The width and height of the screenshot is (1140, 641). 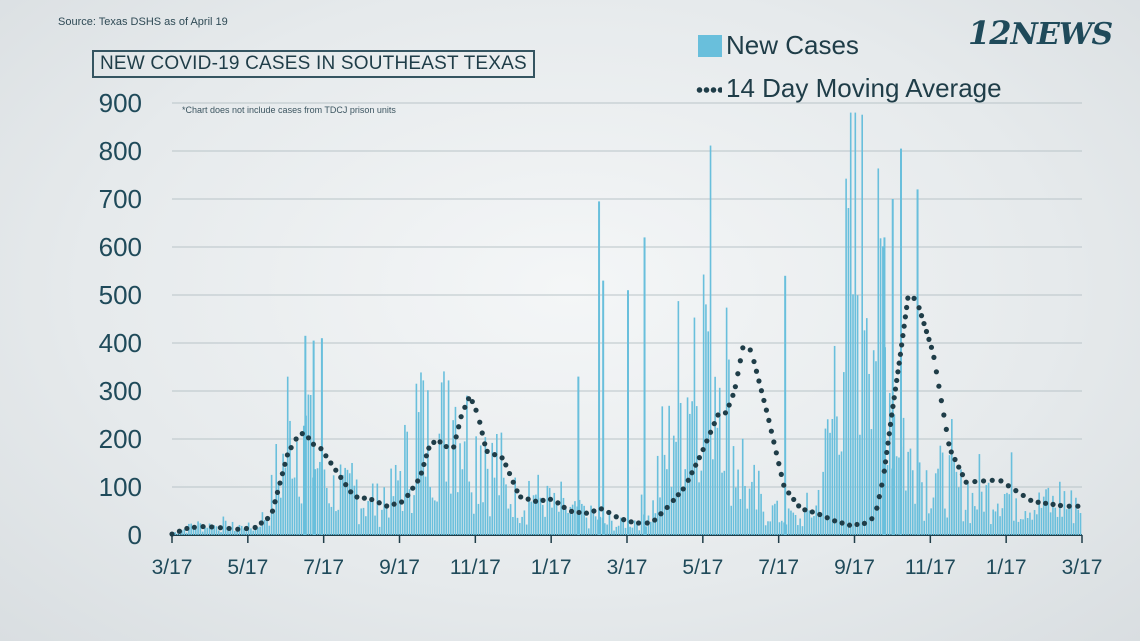 I want to click on y-tick-800: 800, so click(x=120, y=151).